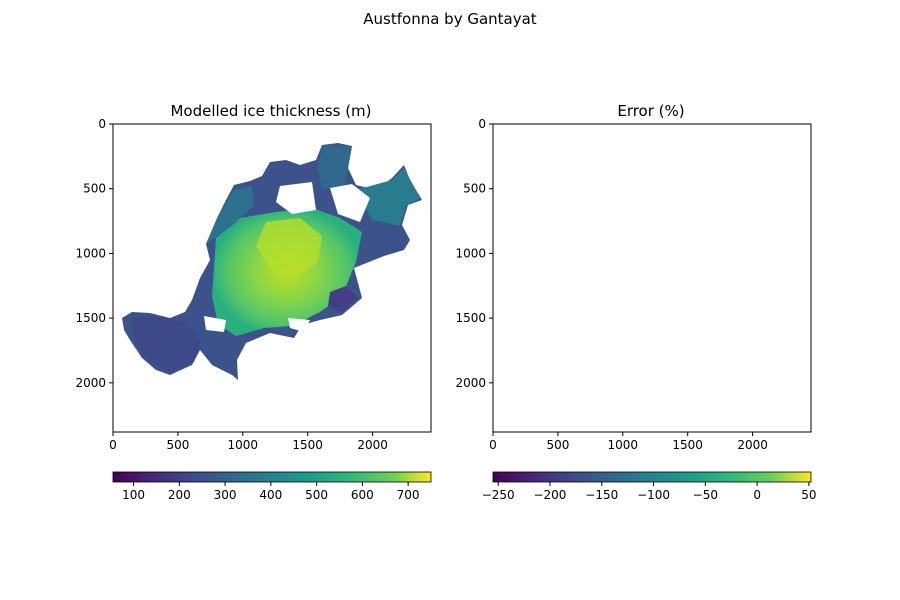 The height and width of the screenshot is (600, 900). Describe the element at coordinates (705, 495) in the screenshot. I see `colorbar-tick-label: −50` at that location.